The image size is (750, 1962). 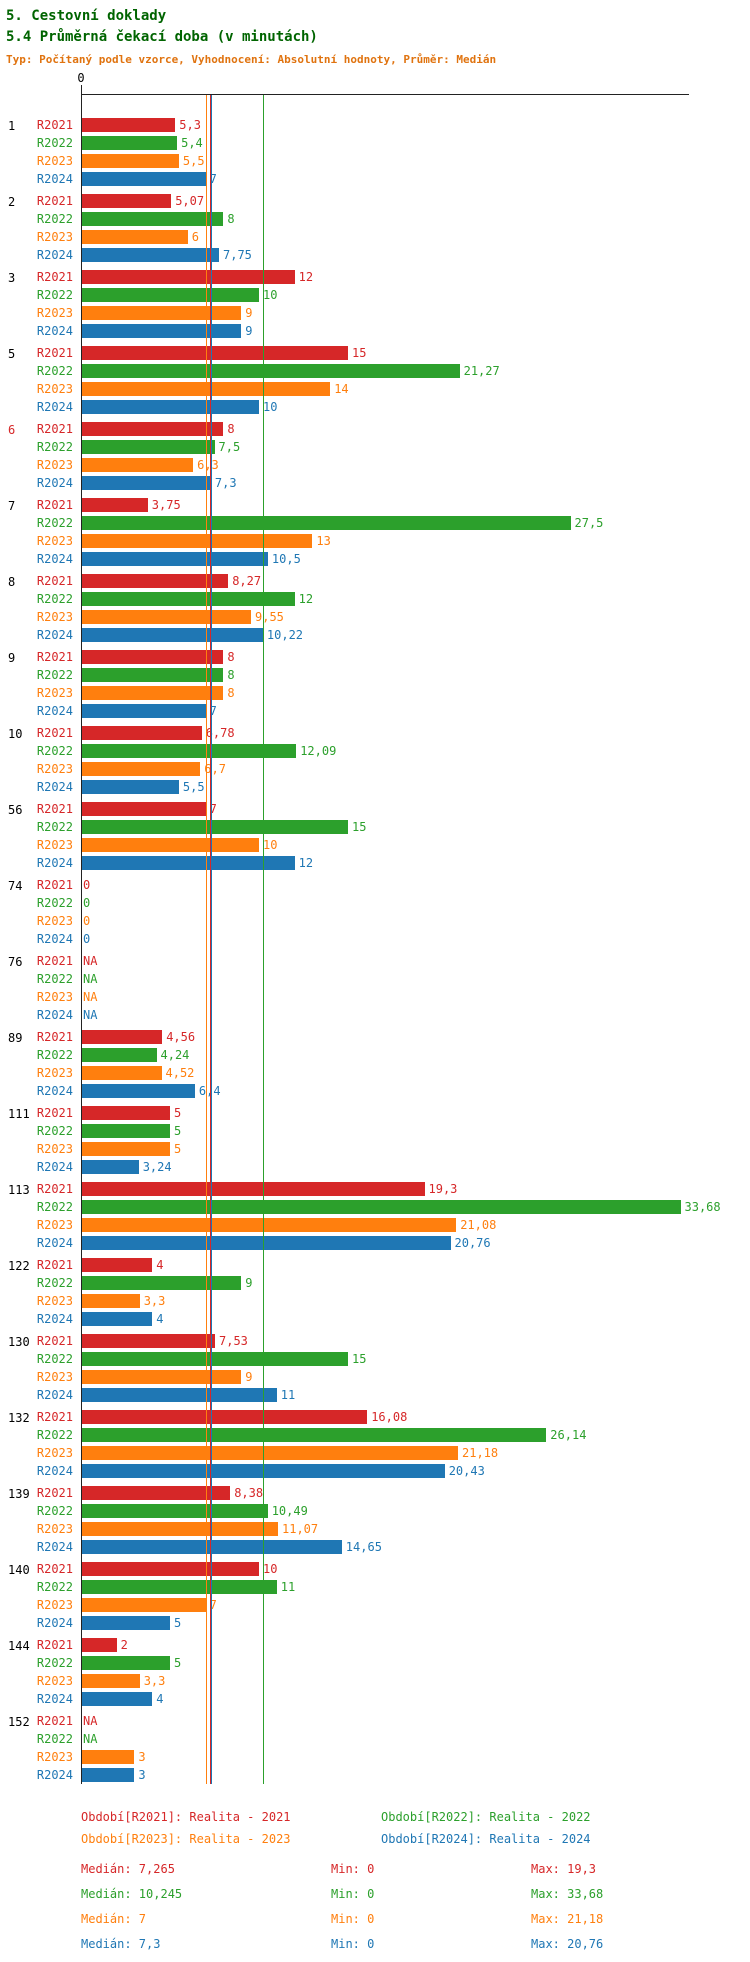 I want to click on bar-row: R2022 NA, so click(x=375, y=979).